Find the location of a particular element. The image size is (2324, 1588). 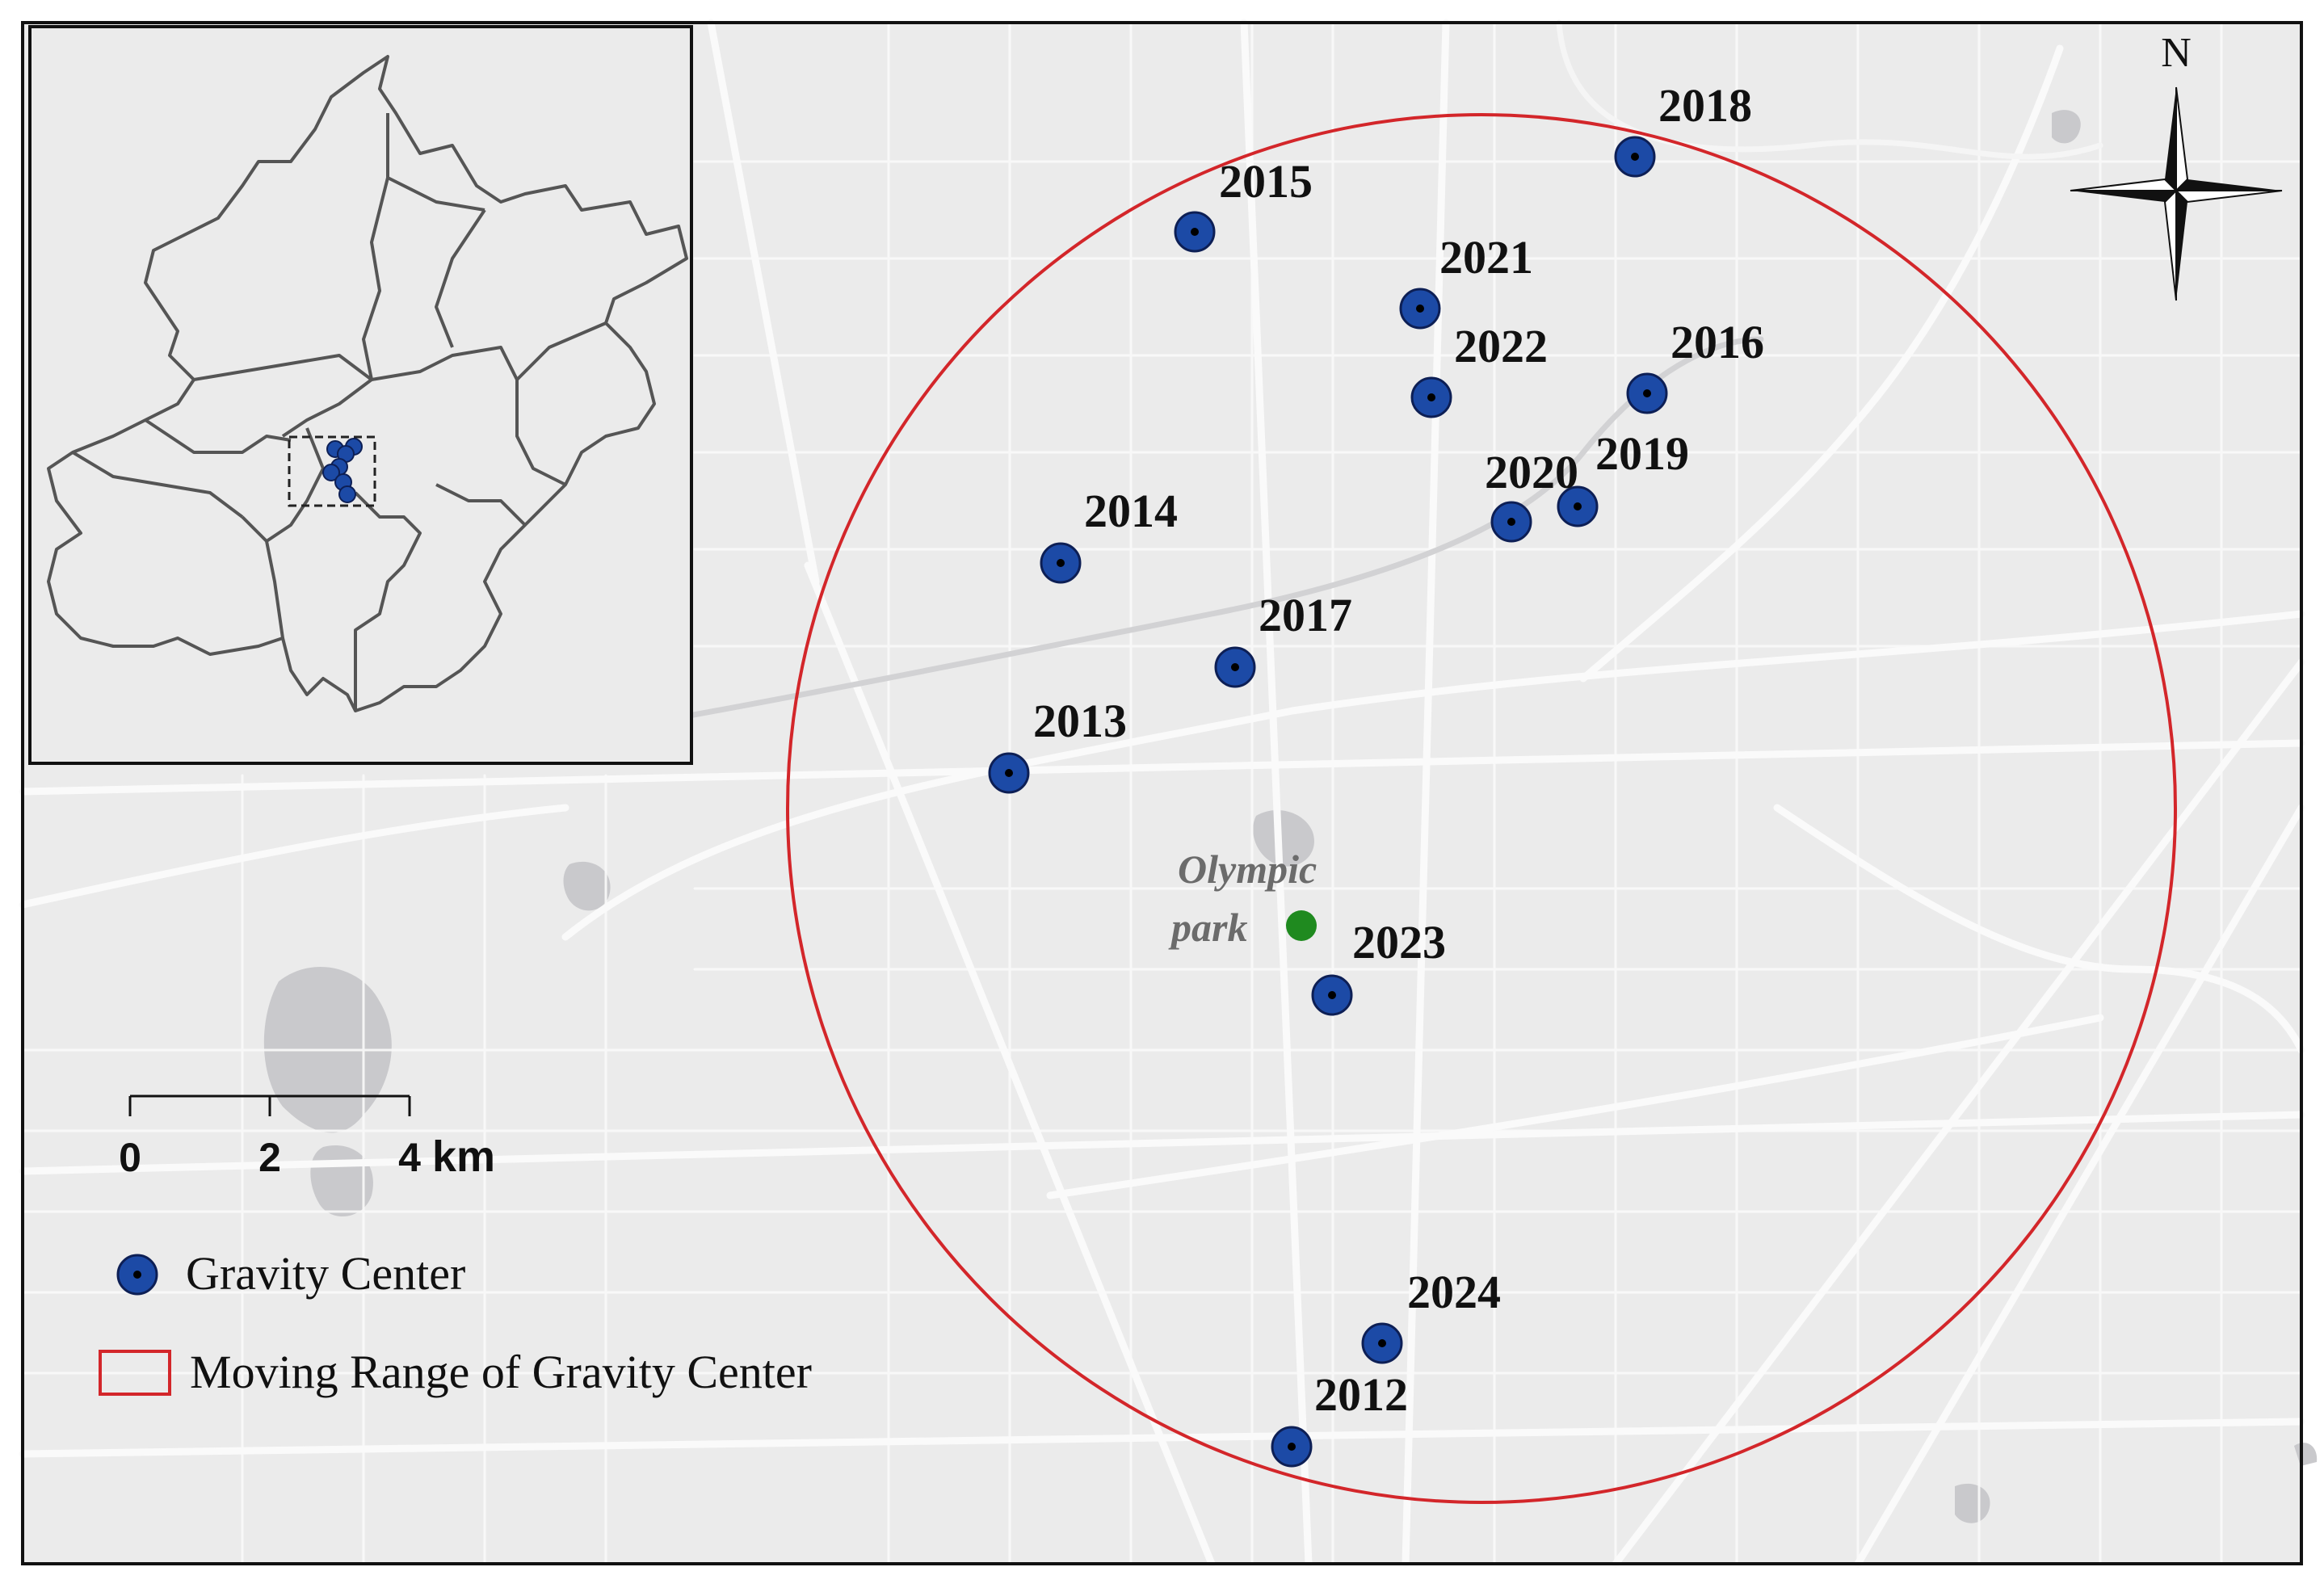

inset-locator-map is located at coordinates (360, 395).